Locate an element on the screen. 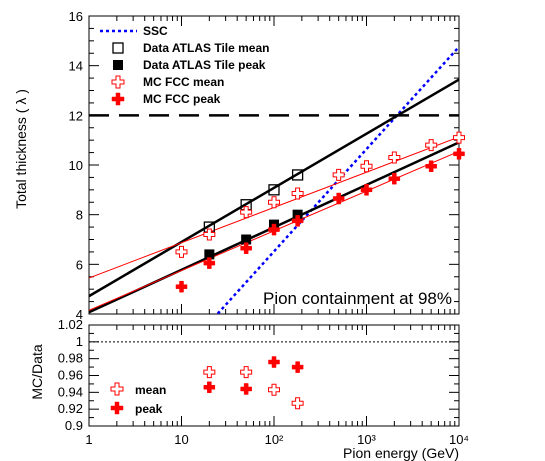 The image size is (545, 461). y-tick-label: 0.9 is located at coordinates (74, 425).